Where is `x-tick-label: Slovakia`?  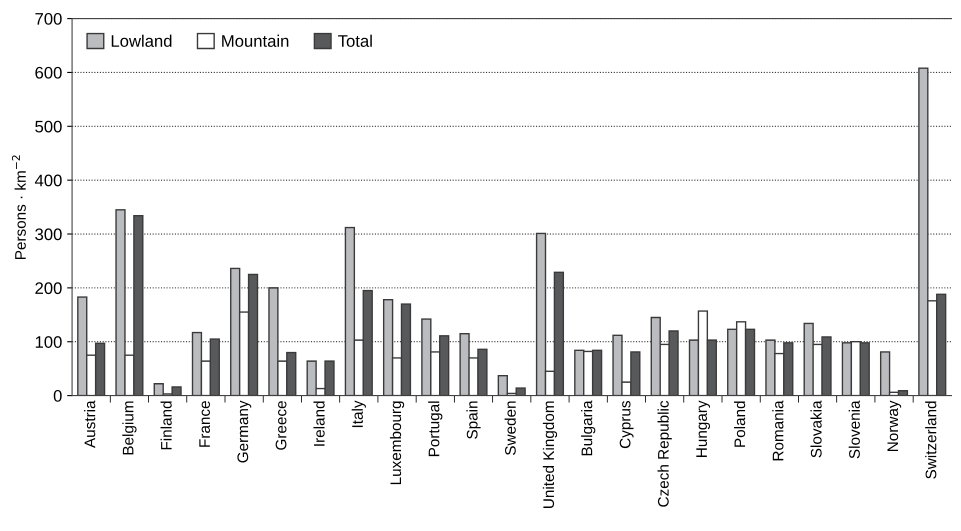 x-tick-label: Slovakia is located at coordinates (816, 429).